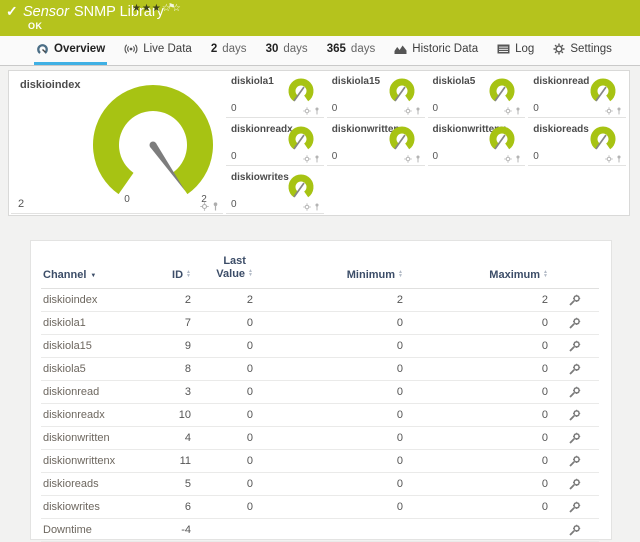 The image size is (640, 542). Describe the element at coordinates (172, 415) in the screenshot. I see `channel-id: 10` at that location.